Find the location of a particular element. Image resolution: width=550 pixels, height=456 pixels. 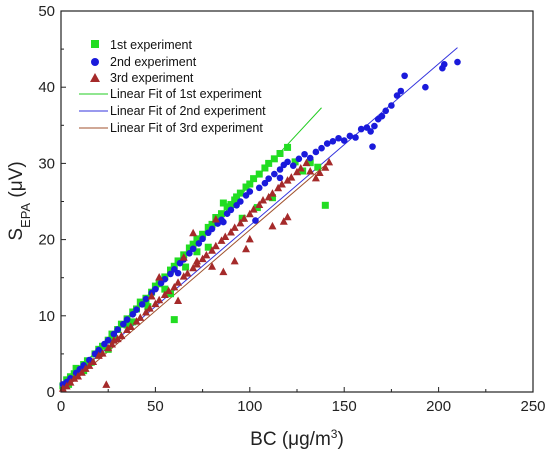

y-tick-label: 30 is located at coordinates (46, 163).